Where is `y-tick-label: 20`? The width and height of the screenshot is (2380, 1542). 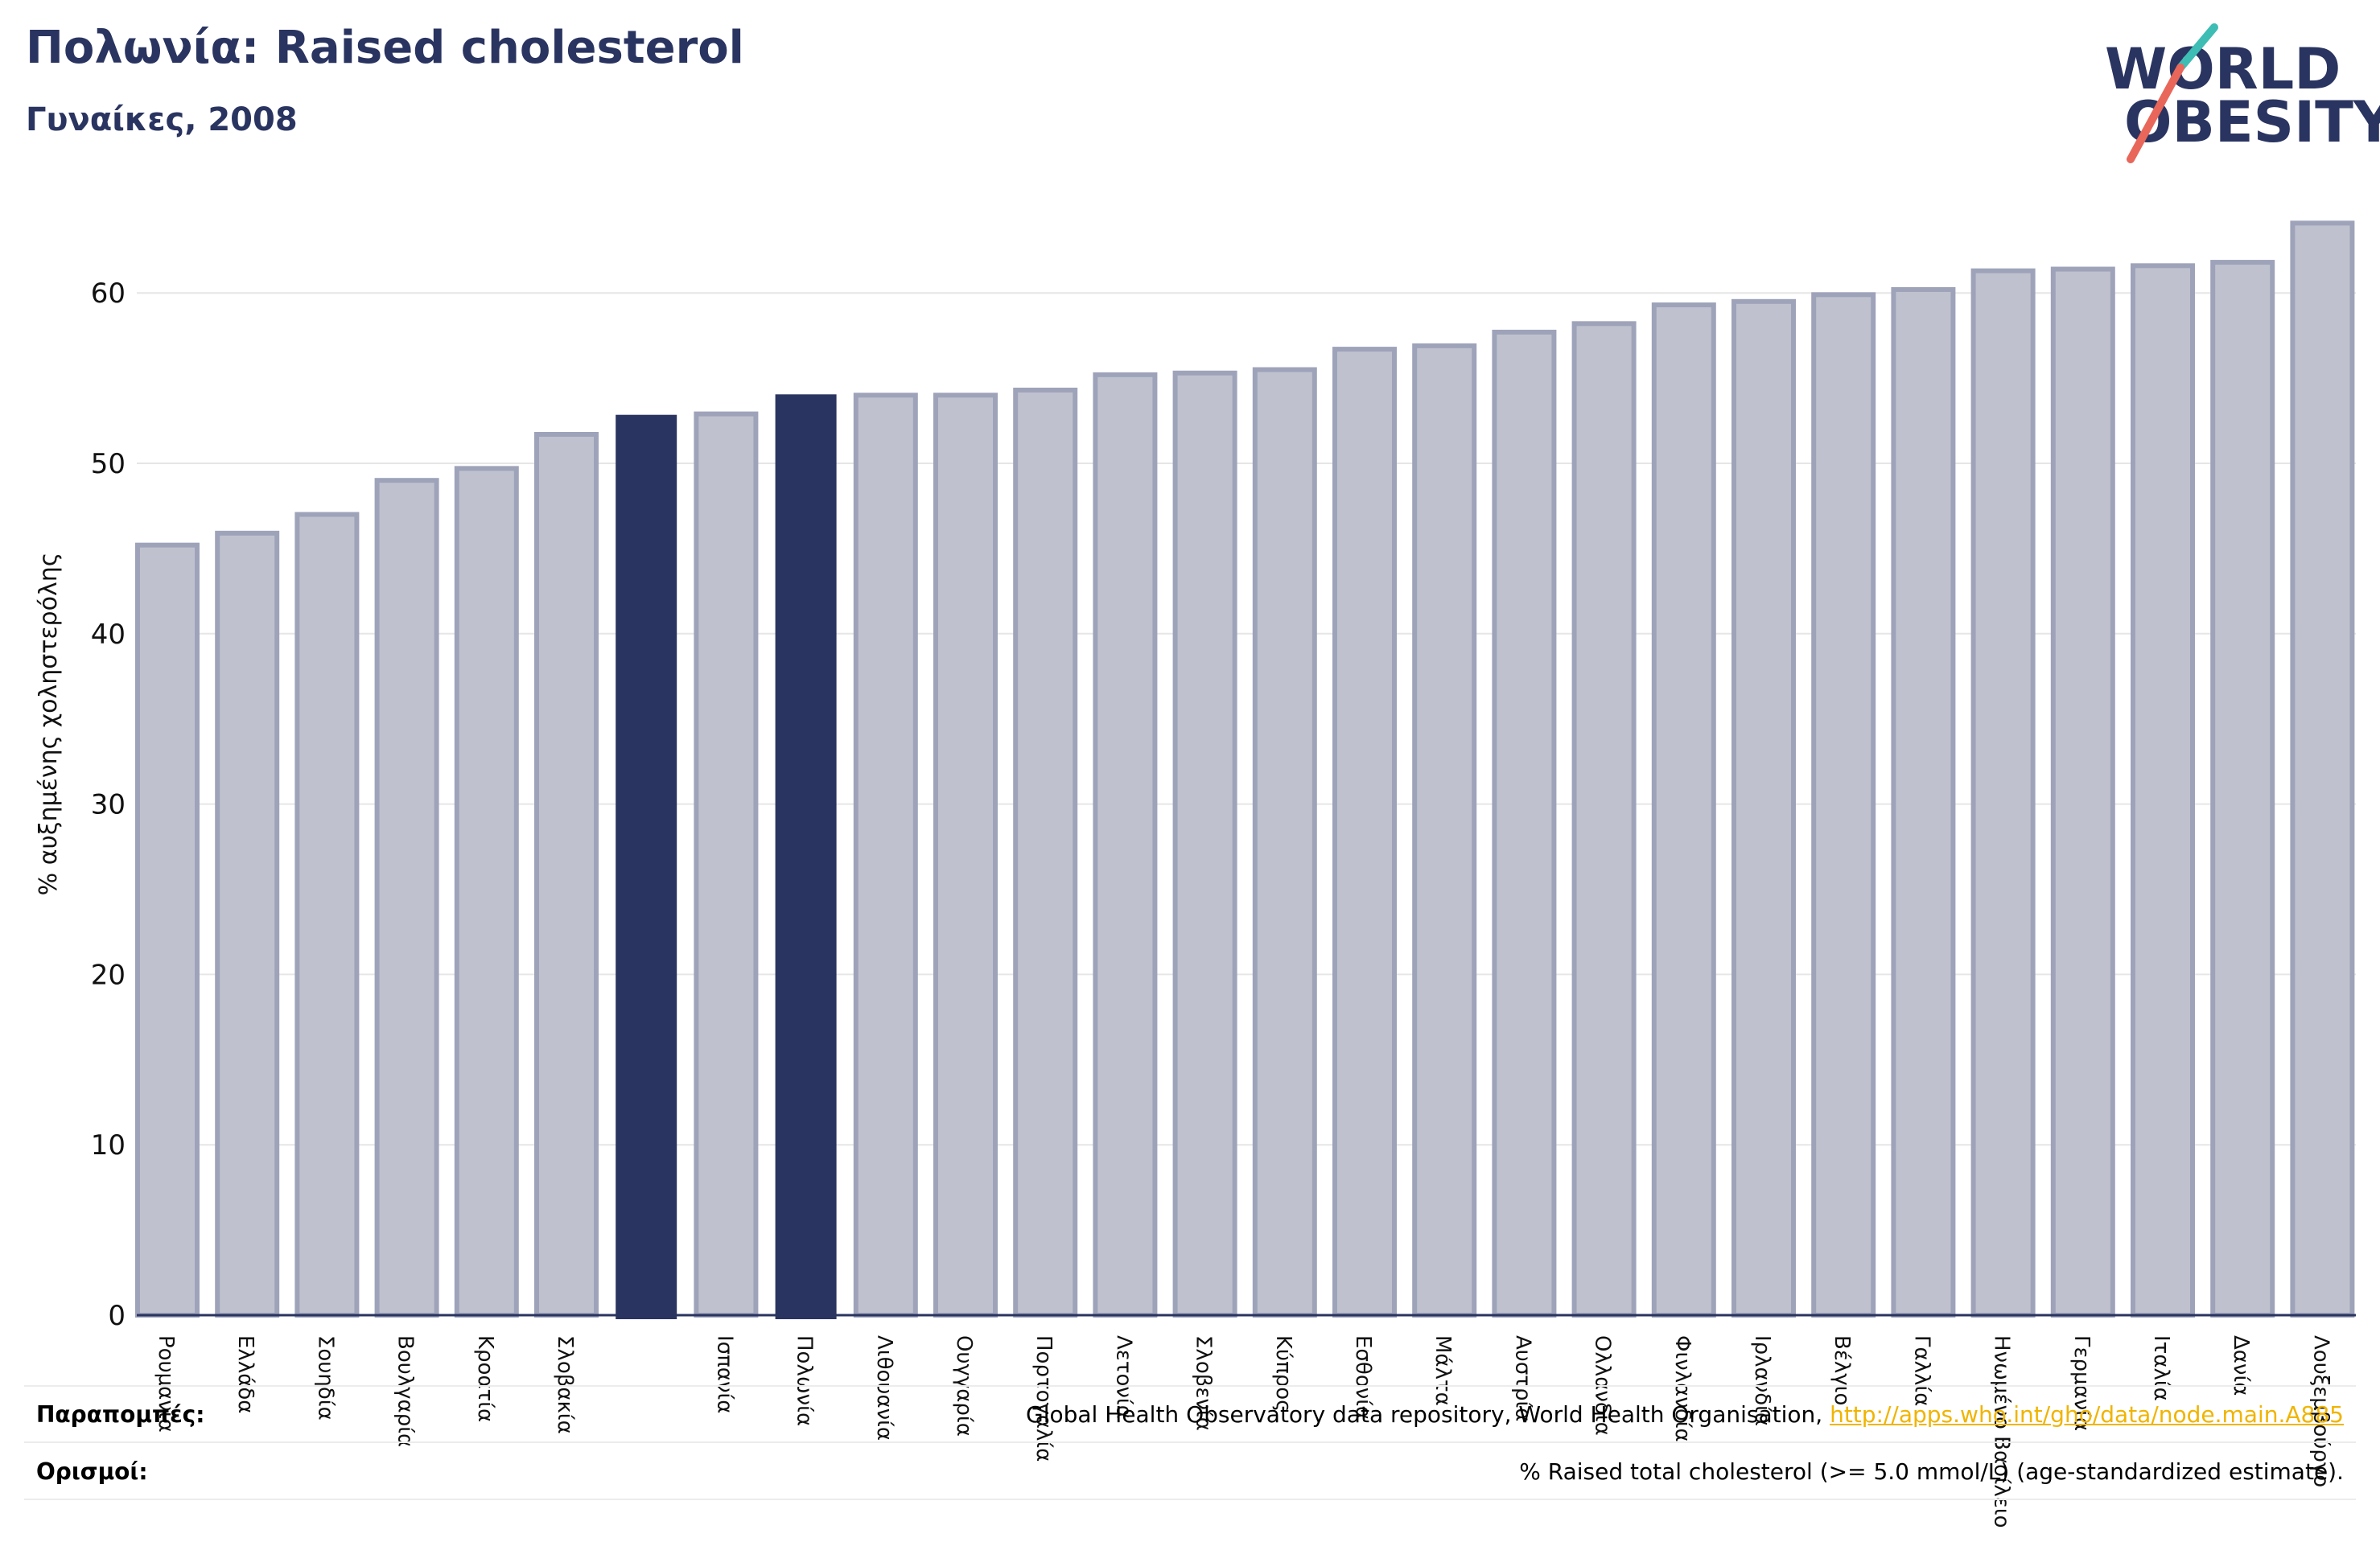 y-tick-label: 20 is located at coordinates (108, 975).